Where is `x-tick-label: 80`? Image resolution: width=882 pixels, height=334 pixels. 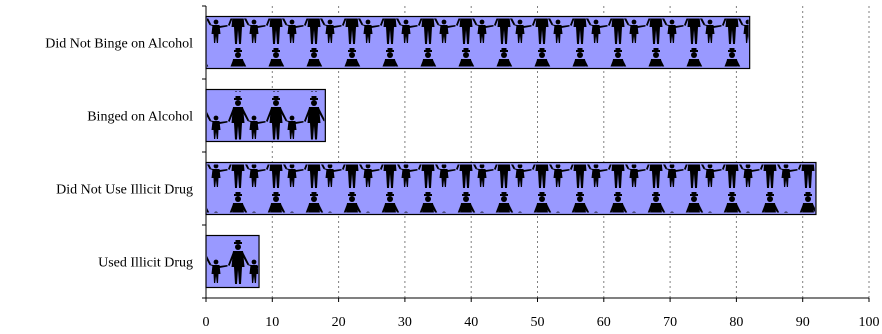
x-tick-label: 80 is located at coordinates (736, 322).